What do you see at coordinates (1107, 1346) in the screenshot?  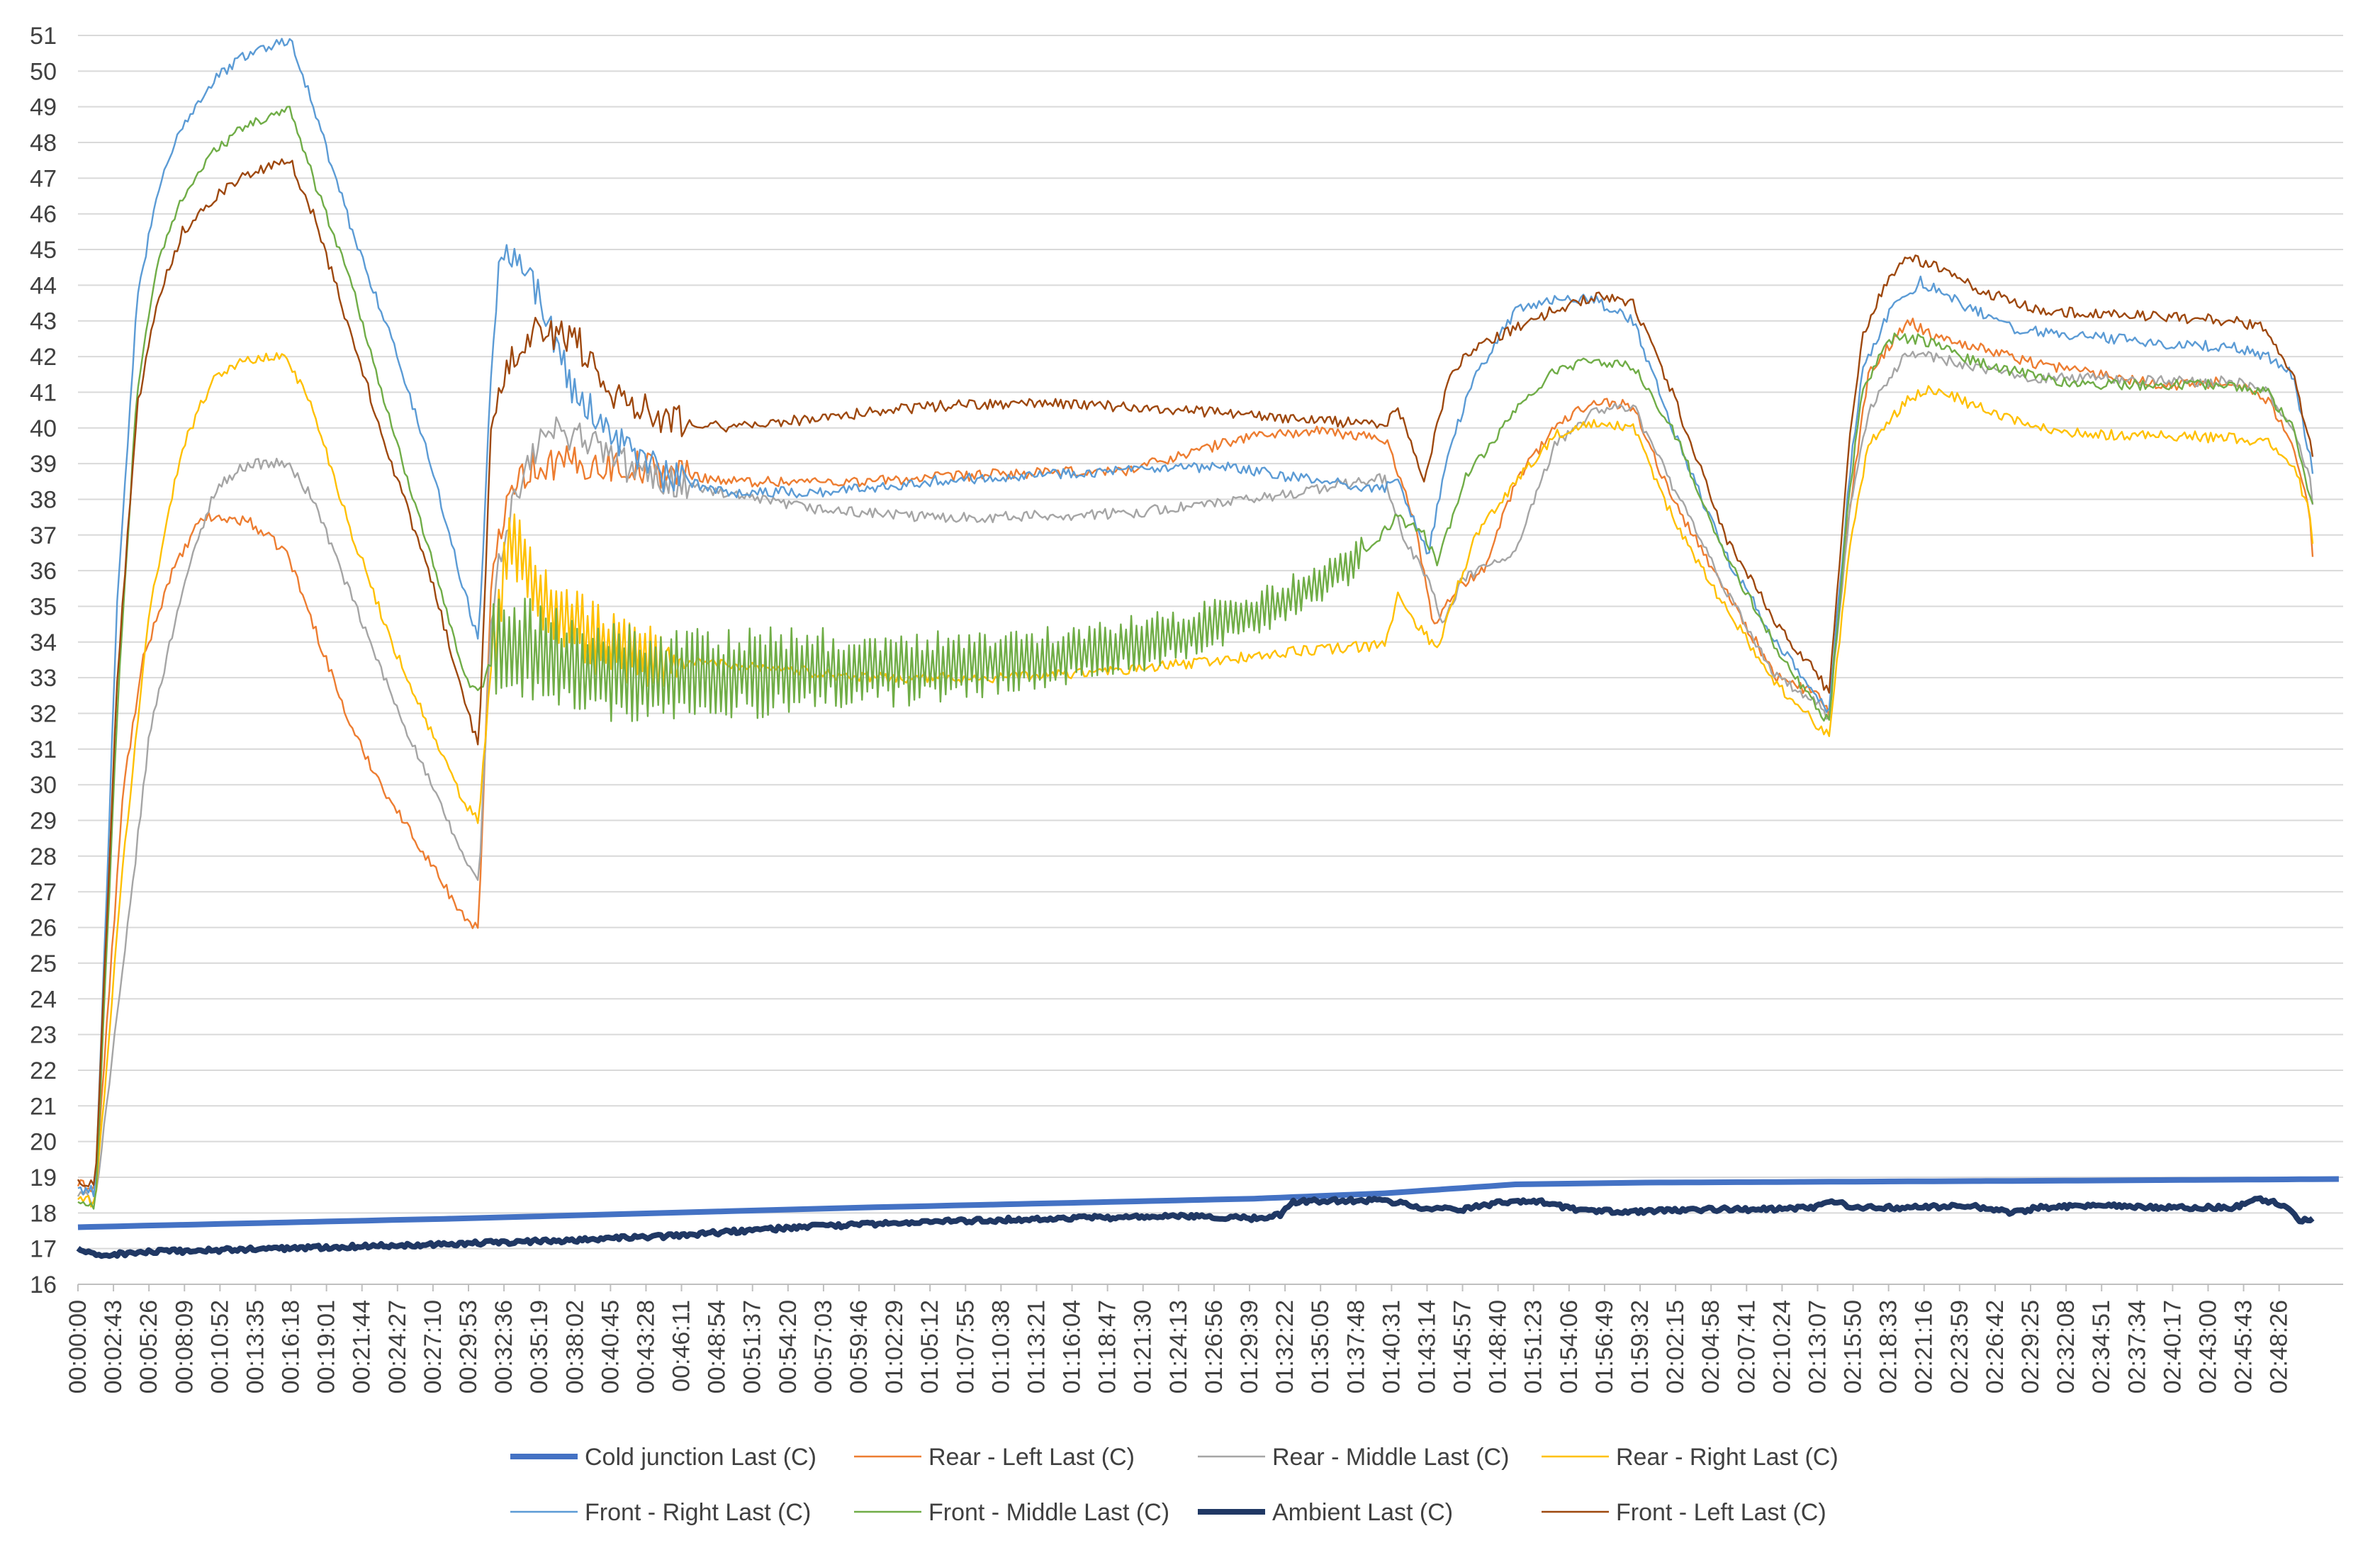 I see `x-tick-label: 01:18:47` at bounding box center [1107, 1346].